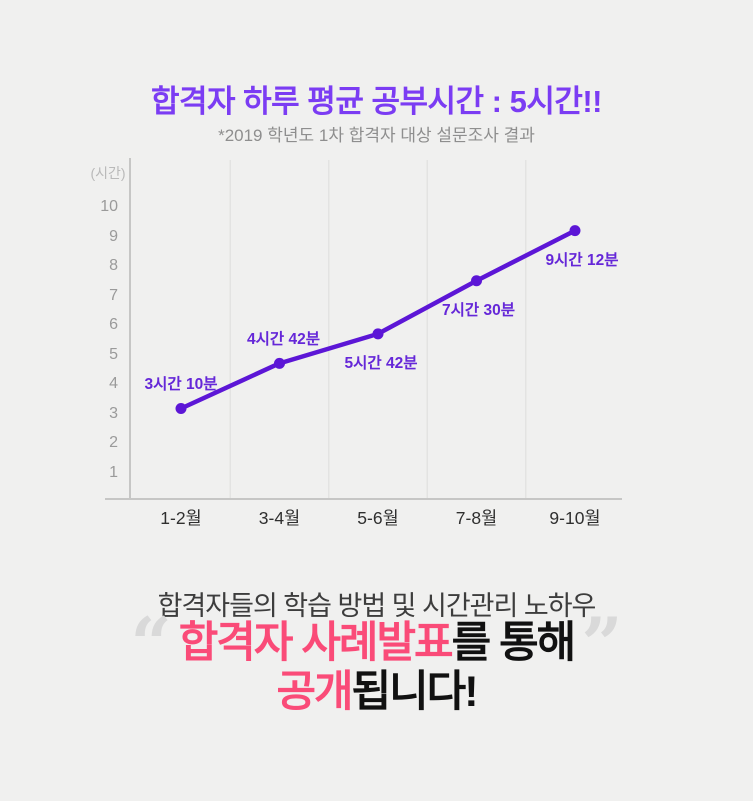 This screenshot has height=801, width=753. Describe the element at coordinates (478, 310) in the screenshot. I see `data-point-label: 7시간 30분` at that location.